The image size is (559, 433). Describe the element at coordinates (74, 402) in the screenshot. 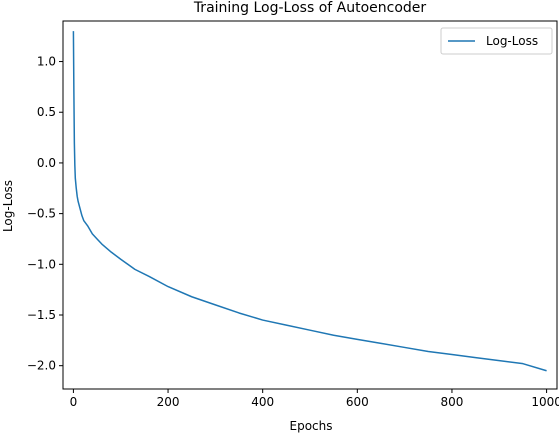

I see `x-tick-label: 0` at that location.